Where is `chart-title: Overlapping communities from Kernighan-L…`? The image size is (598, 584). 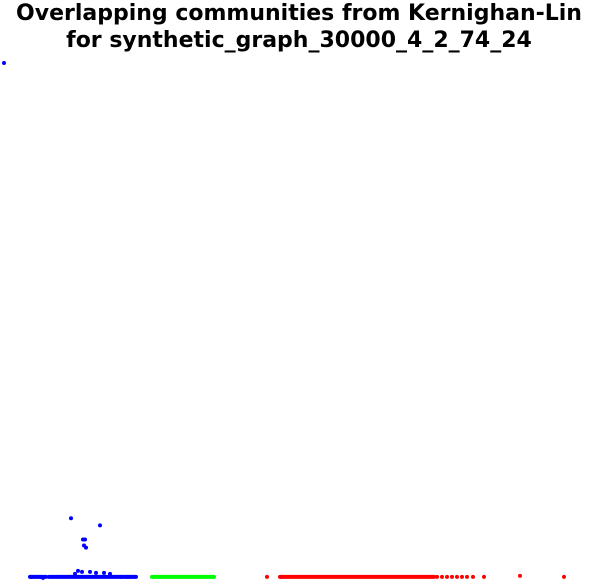 chart-title: Overlapping communities from Kernighan-L… is located at coordinates (299, 13).